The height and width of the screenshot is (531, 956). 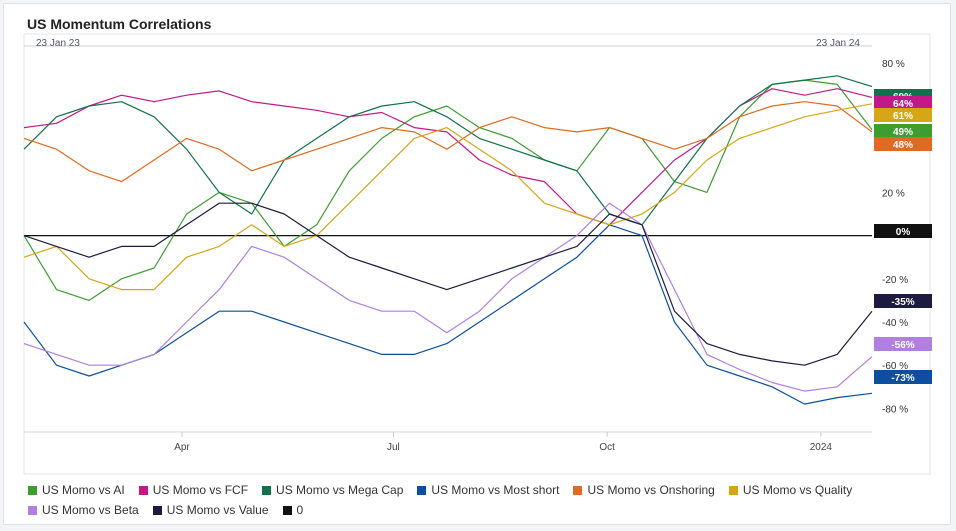 I want to click on legend-item: 0, so click(x=293, y=510).